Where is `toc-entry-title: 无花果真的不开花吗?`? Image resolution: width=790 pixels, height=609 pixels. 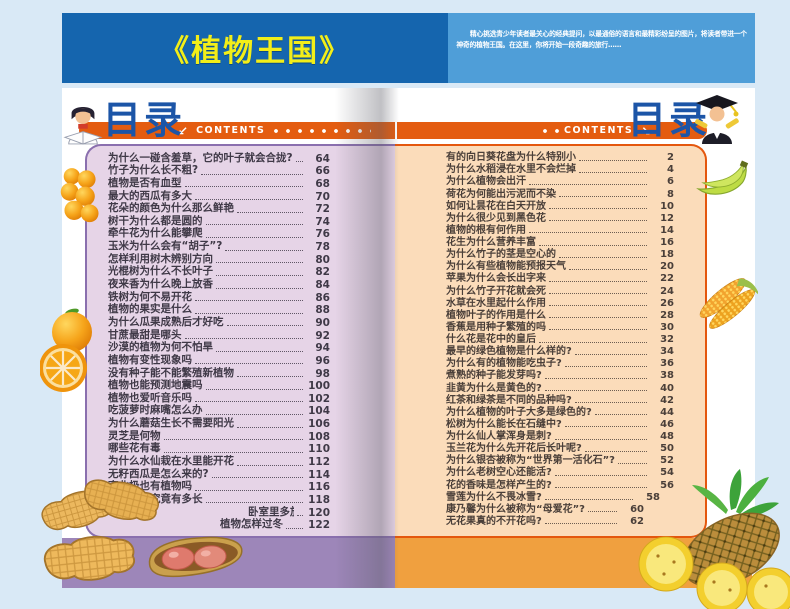
toc-entry-title: 无花果真的不开花吗? is located at coordinates (494, 521).